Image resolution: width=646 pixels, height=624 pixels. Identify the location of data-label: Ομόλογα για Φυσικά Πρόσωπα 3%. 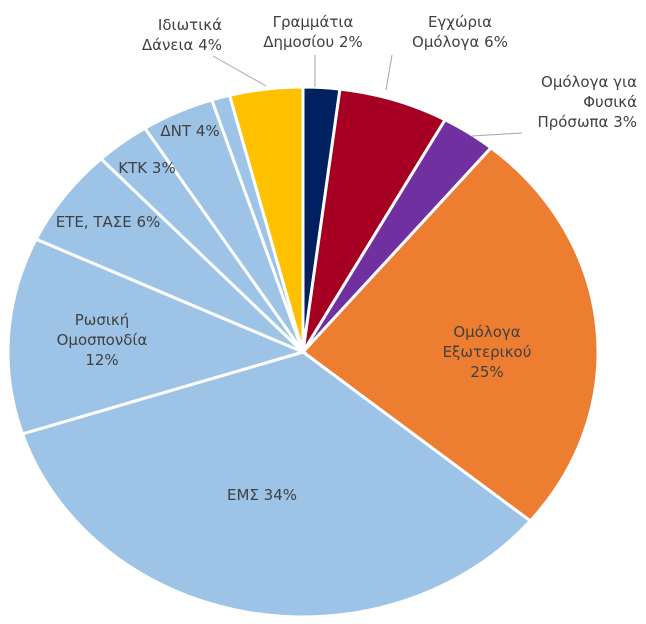
(582, 102).